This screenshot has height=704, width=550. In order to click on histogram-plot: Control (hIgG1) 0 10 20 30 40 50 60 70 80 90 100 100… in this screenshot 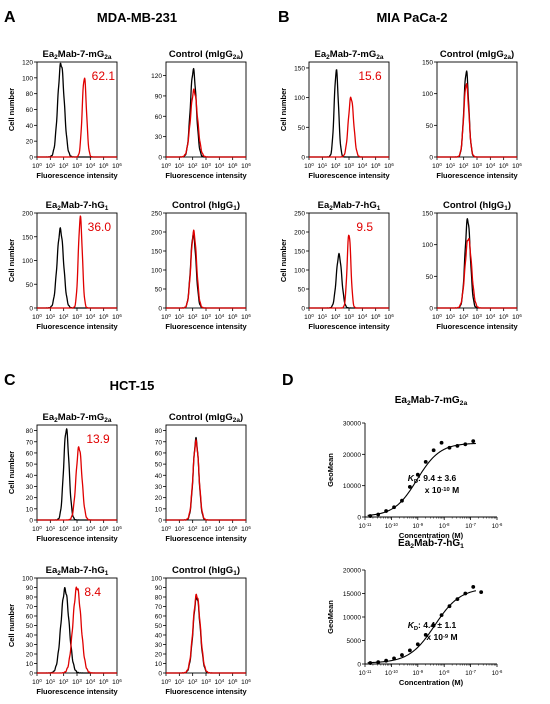, I will do `click(201, 630)`.